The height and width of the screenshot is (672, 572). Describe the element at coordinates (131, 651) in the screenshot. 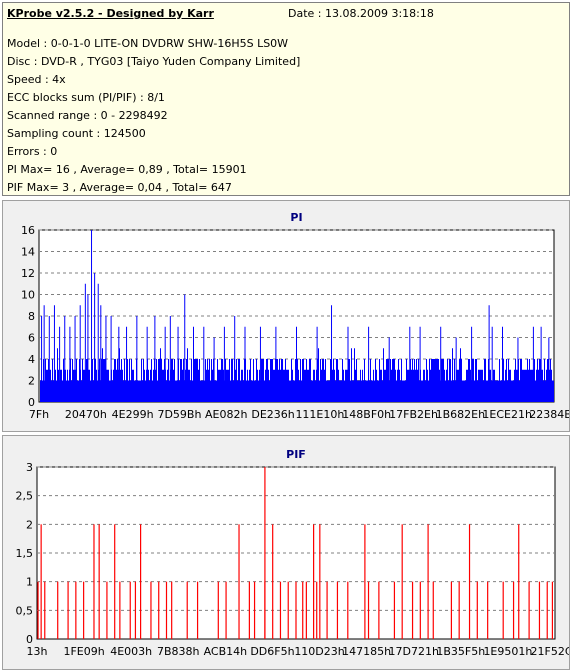

I see `x-tick-label: 4E003h` at that location.